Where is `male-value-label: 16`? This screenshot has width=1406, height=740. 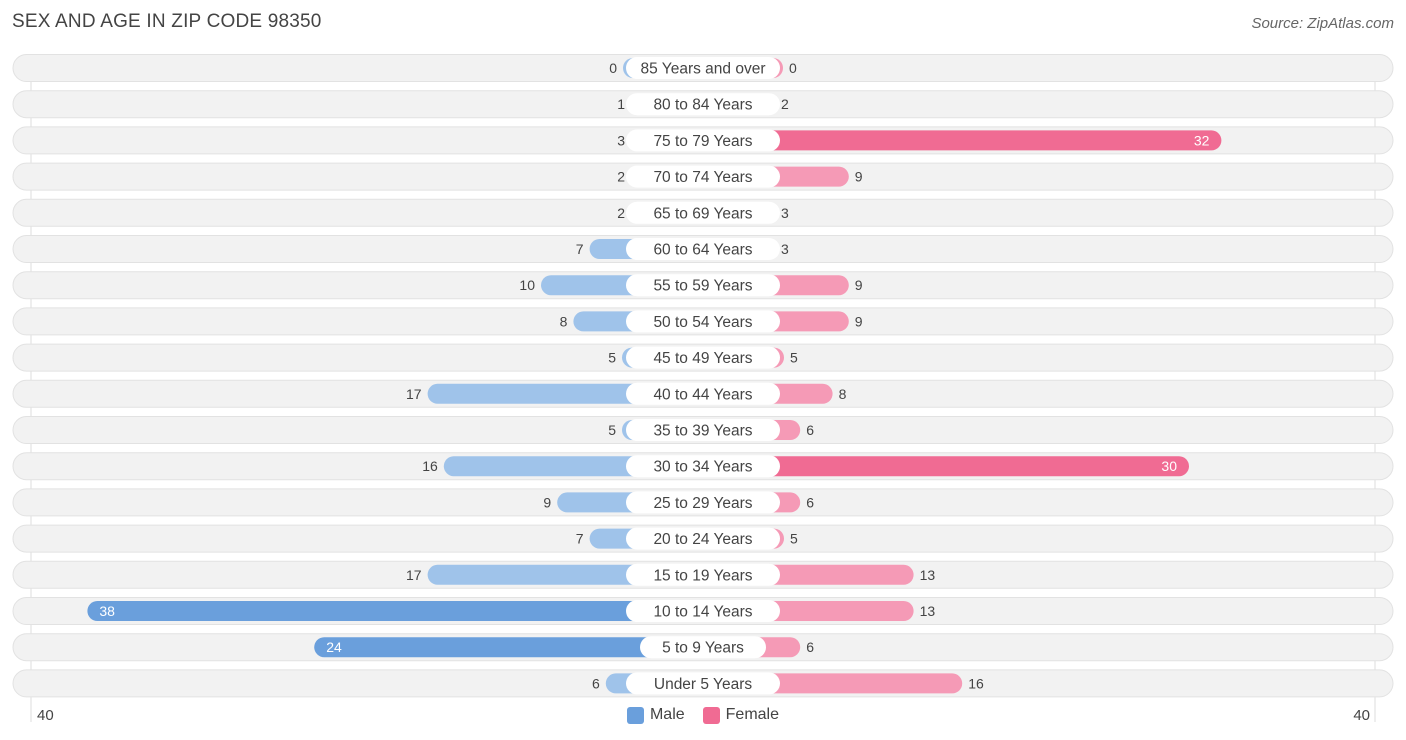 male-value-label: 16 is located at coordinates (430, 466).